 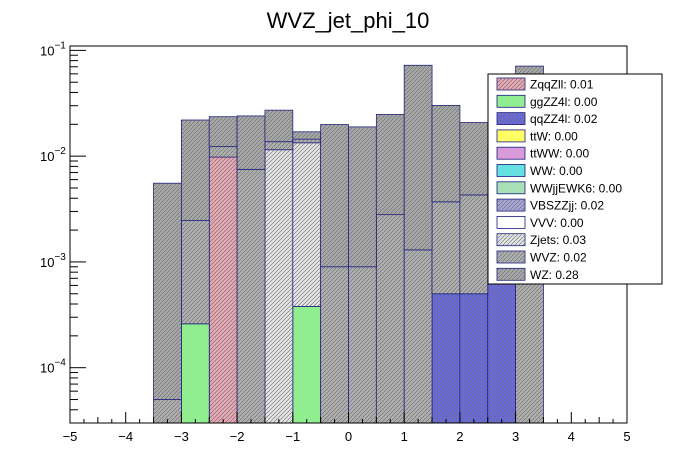 I want to click on x-tick-label: −1, so click(x=292, y=436).